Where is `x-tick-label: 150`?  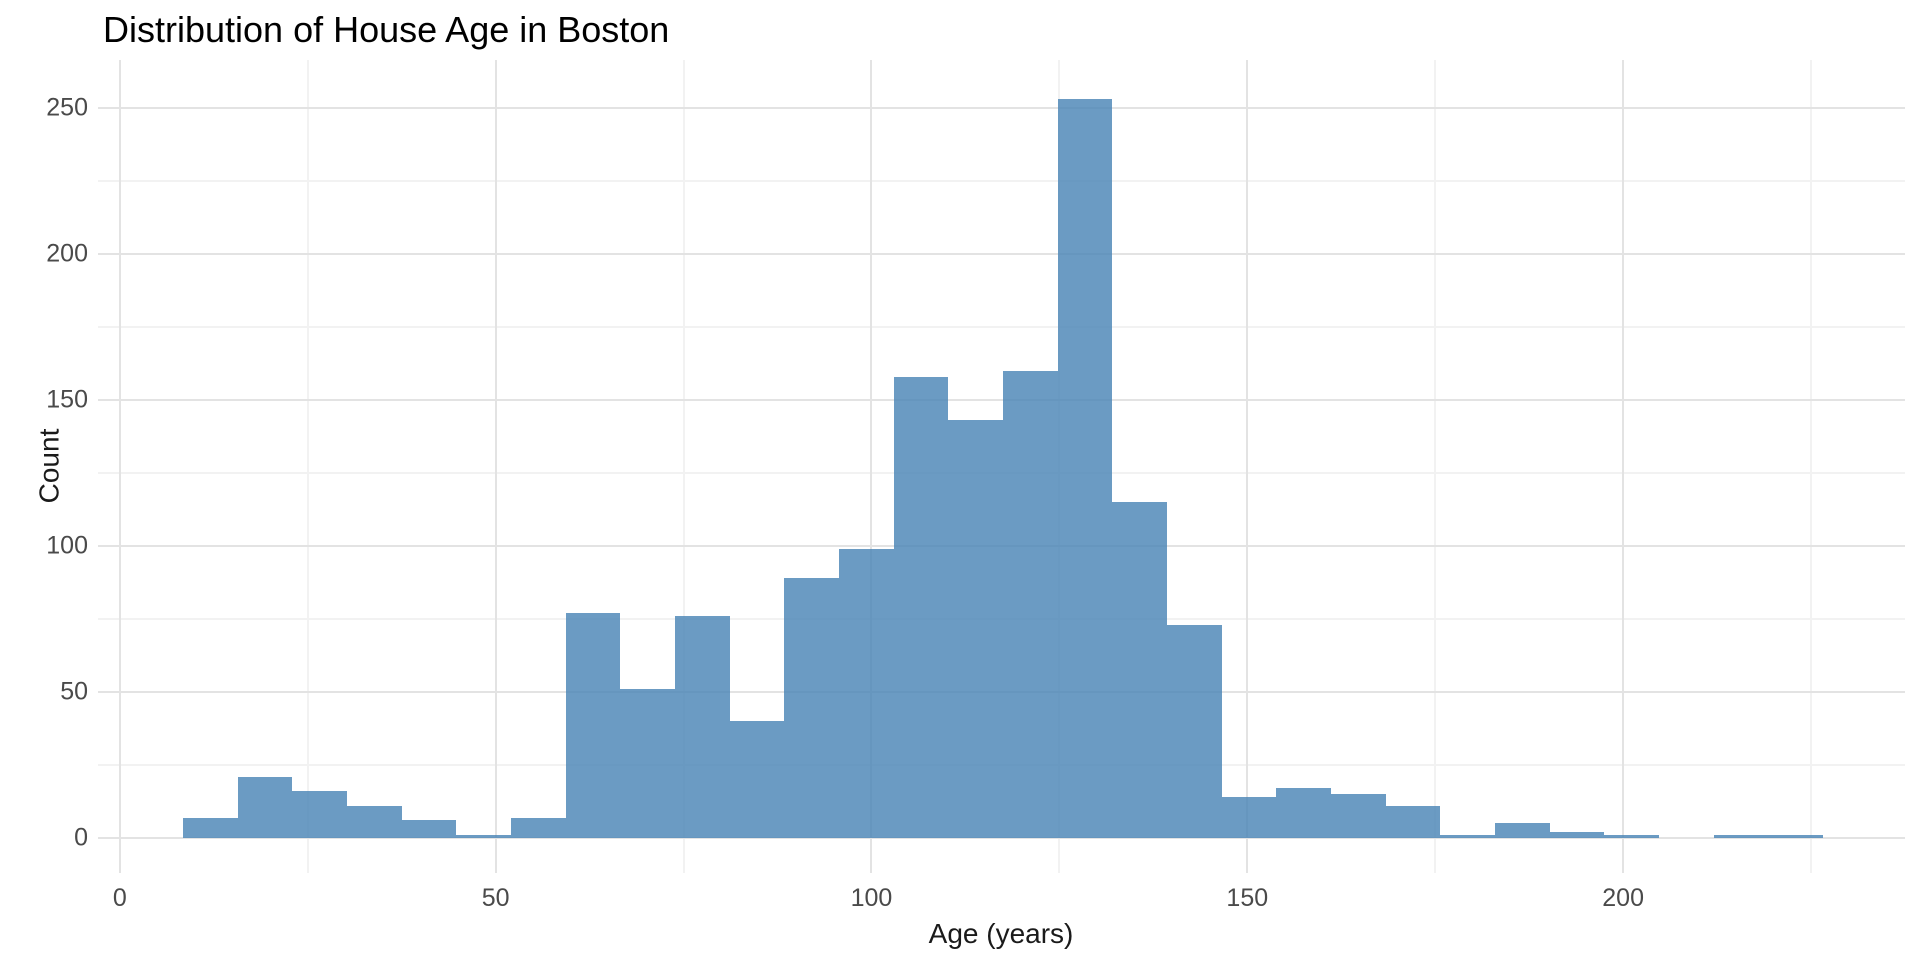
x-tick-label: 150 is located at coordinates (1247, 898).